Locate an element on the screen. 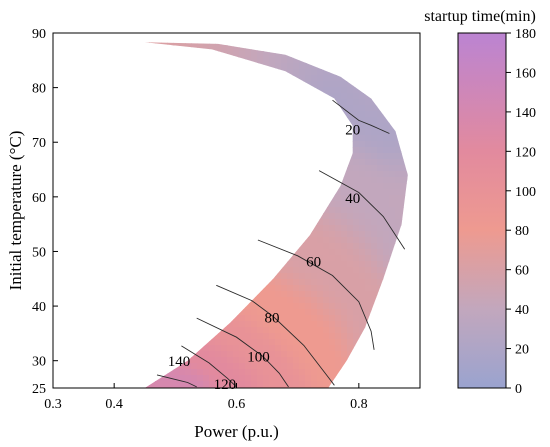  heat-cell-1923 is located at coordinates (62, 222).